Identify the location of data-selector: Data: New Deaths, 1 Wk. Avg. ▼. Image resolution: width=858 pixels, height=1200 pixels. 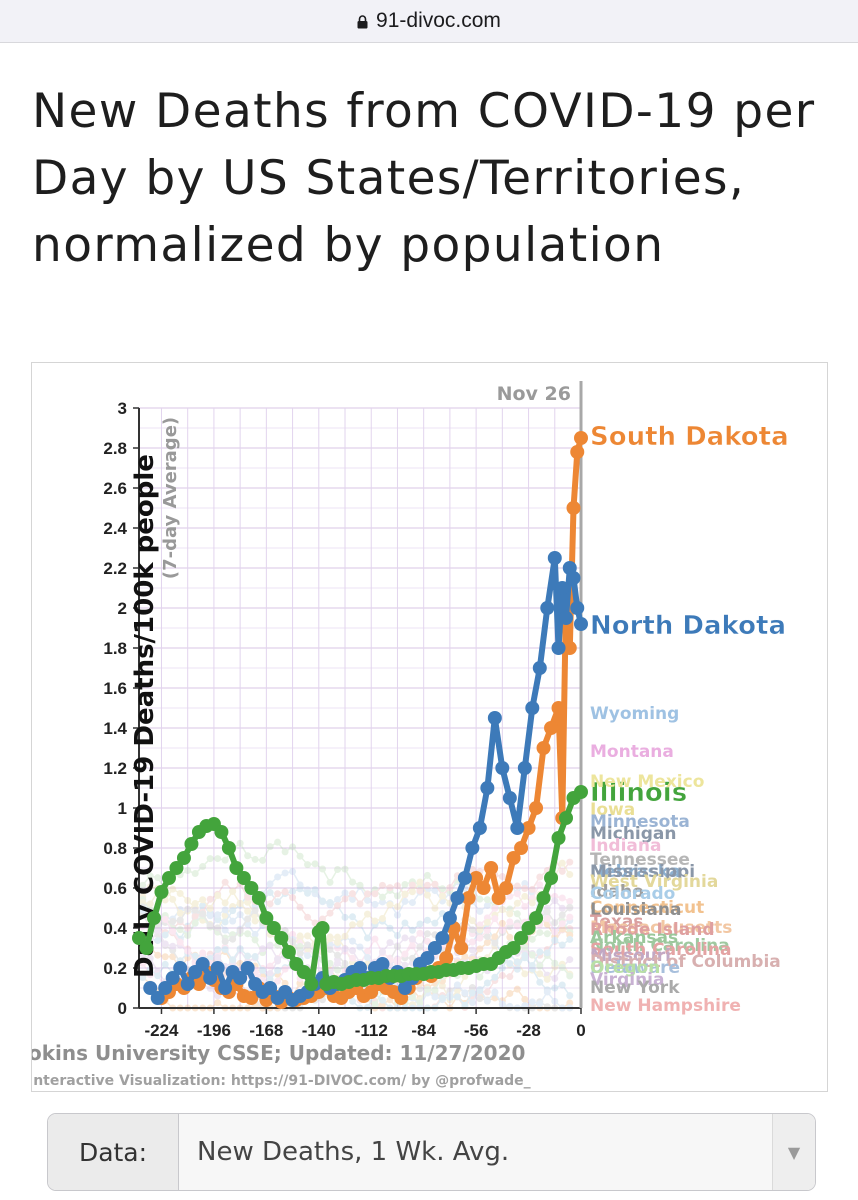
(431, 1152).